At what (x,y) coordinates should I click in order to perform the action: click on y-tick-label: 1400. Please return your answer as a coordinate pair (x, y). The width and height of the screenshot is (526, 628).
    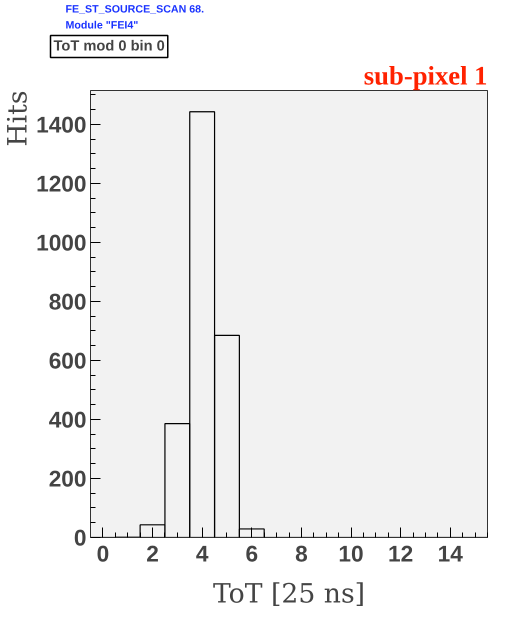
    Looking at the image, I should click on (61, 124).